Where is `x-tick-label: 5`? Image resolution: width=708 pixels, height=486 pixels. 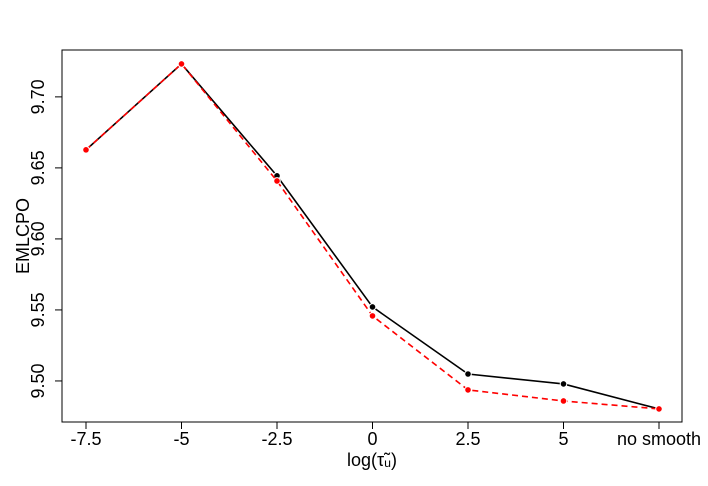 x-tick-label: 5 is located at coordinates (563, 439).